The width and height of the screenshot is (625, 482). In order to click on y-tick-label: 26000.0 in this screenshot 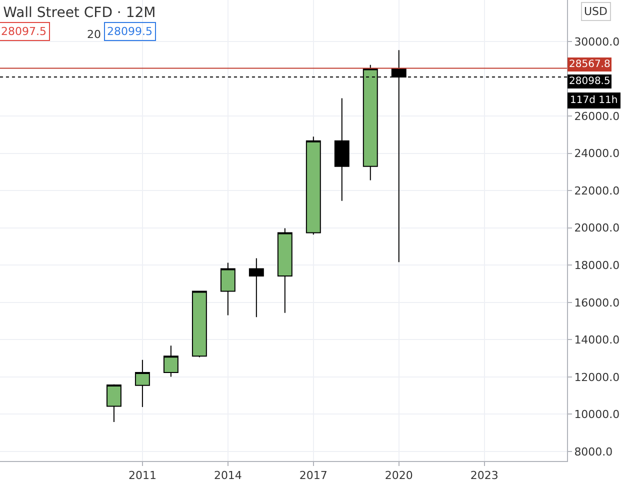, I will do `click(597, 116)`.